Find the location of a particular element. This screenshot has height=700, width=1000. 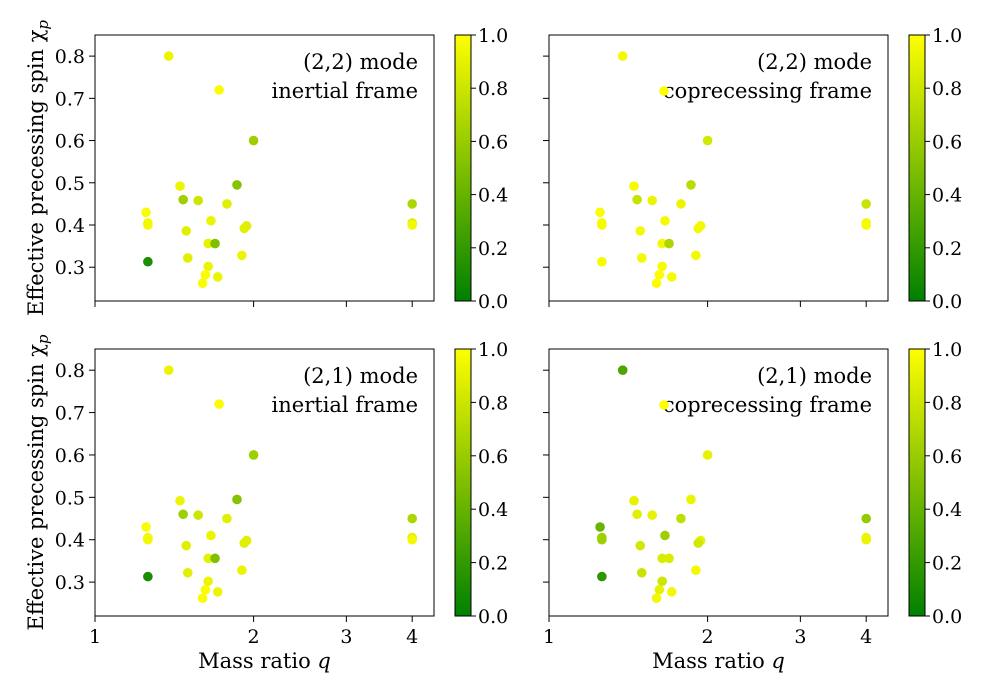

y-tick-label: 0.5 is located at coordinates (70, 498).